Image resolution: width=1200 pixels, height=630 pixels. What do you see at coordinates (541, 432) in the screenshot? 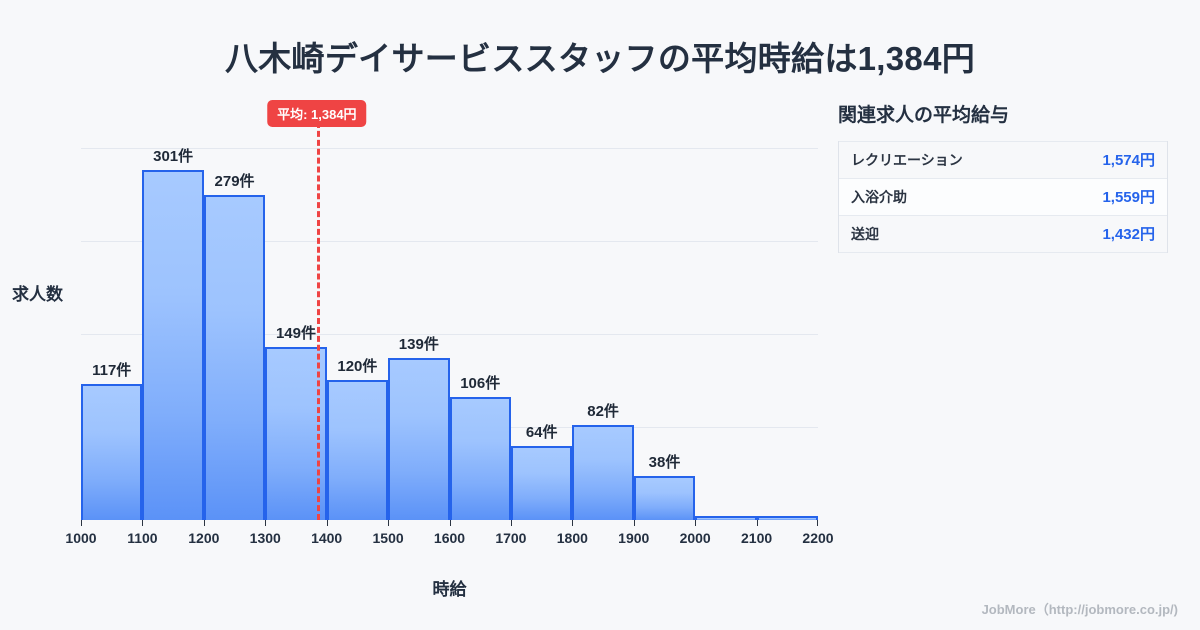
I see `bar-value-label: 64件` at bounding box center [541, 432].